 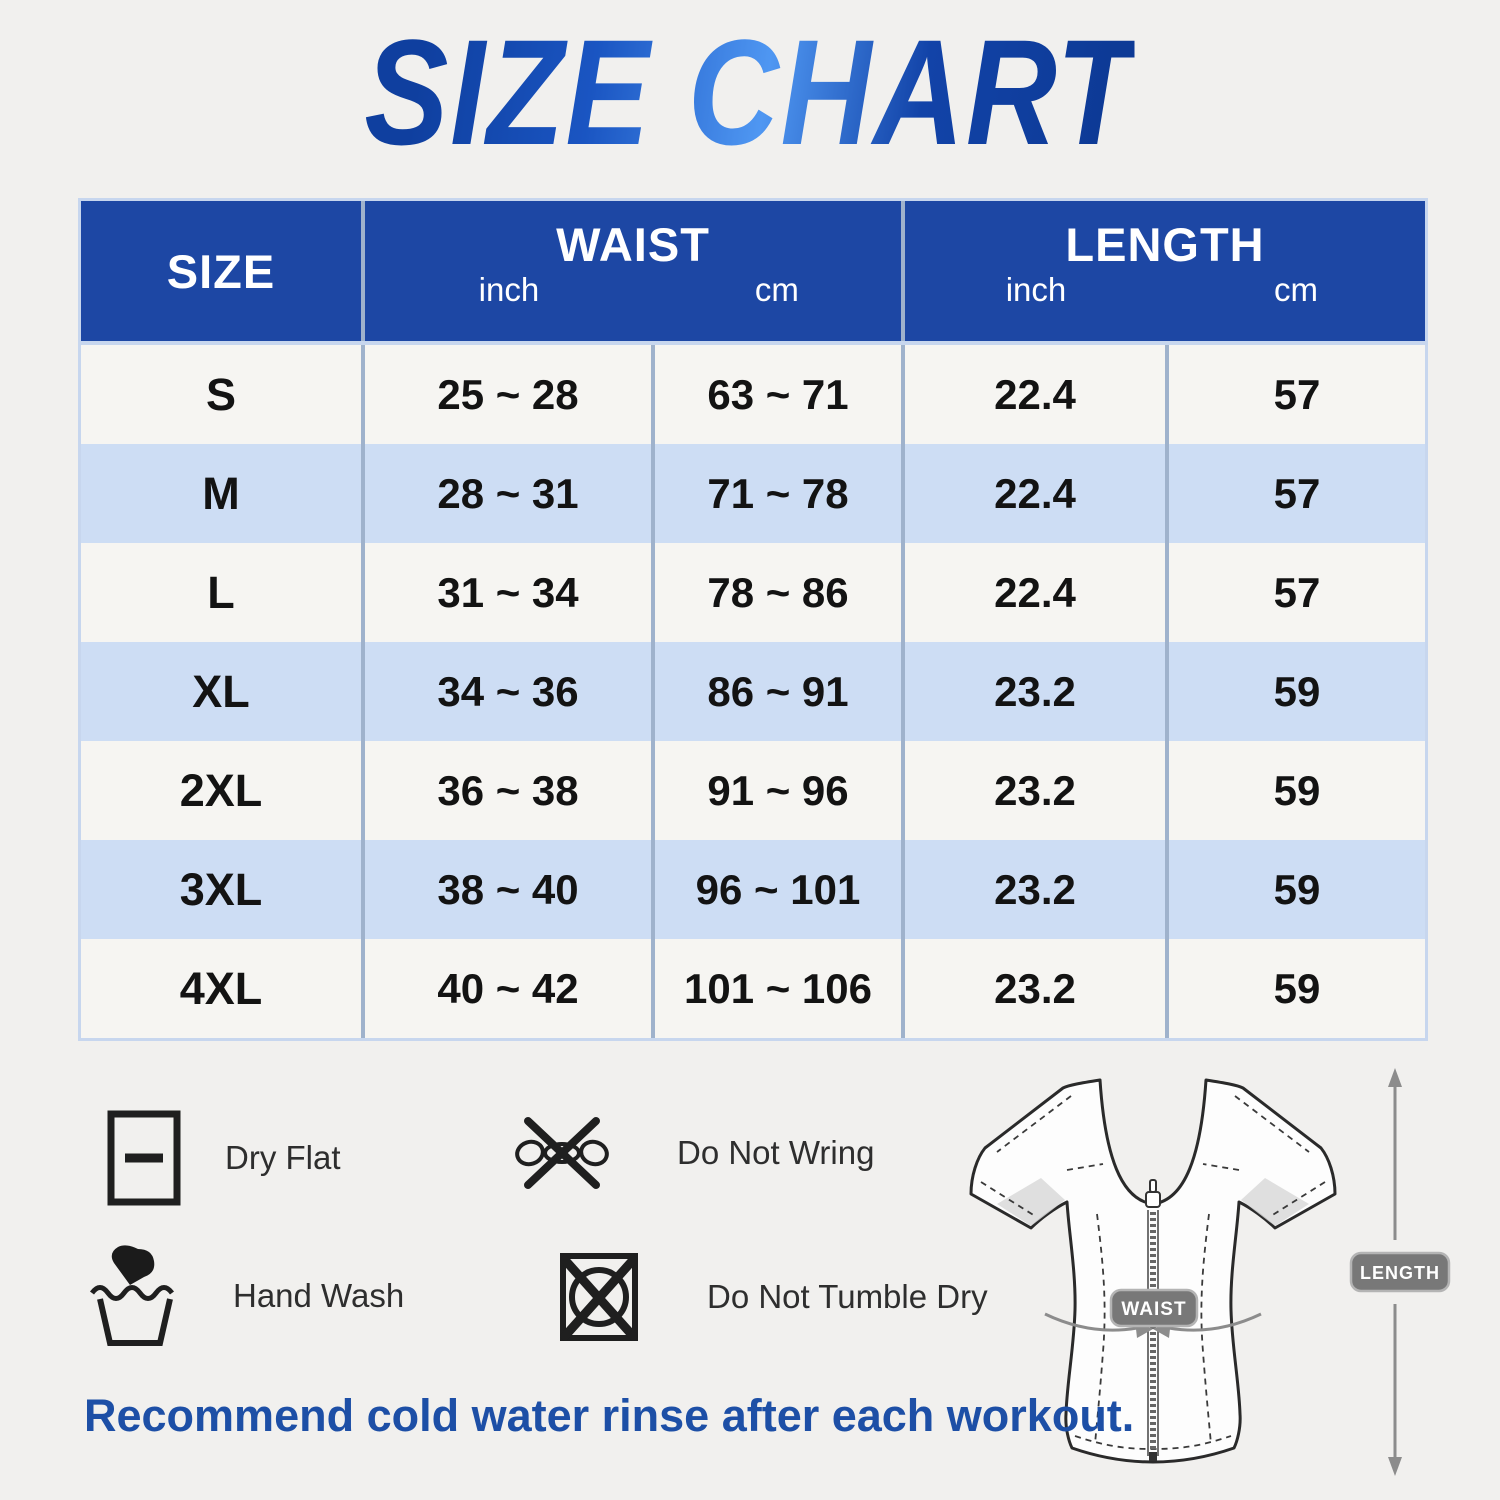 I want to click on header-length-inch: inch, so click(x=1036, y=289).